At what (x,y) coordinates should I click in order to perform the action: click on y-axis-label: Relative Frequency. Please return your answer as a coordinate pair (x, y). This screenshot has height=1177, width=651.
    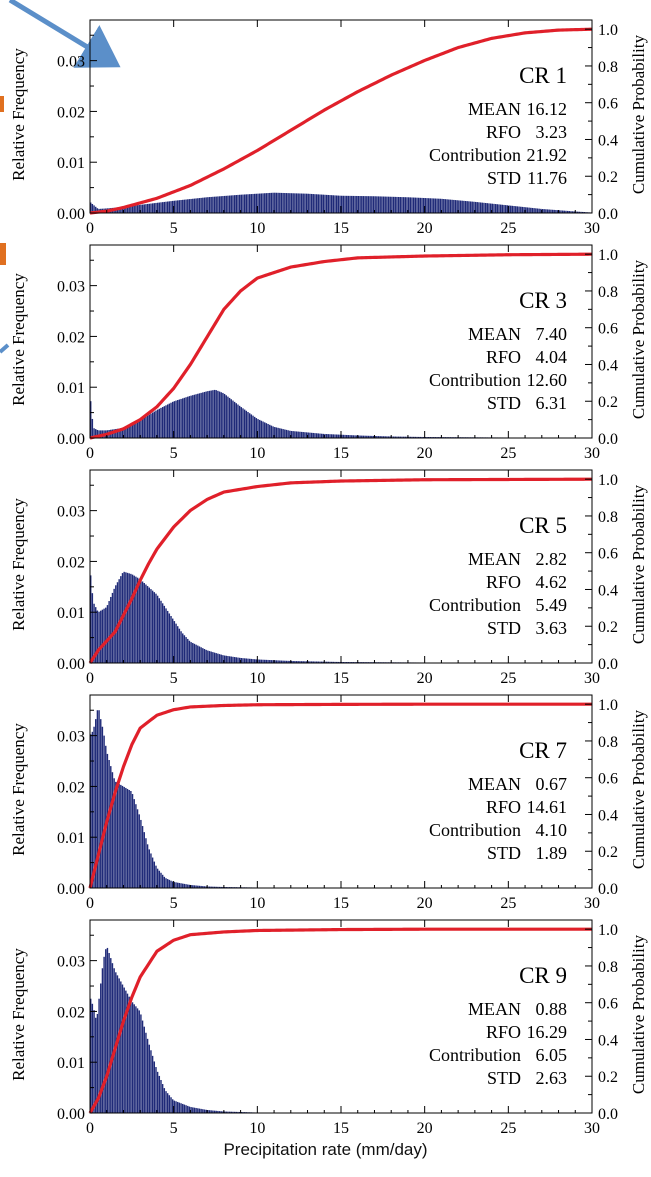
    Looking at the image, I should click on (18, 114).